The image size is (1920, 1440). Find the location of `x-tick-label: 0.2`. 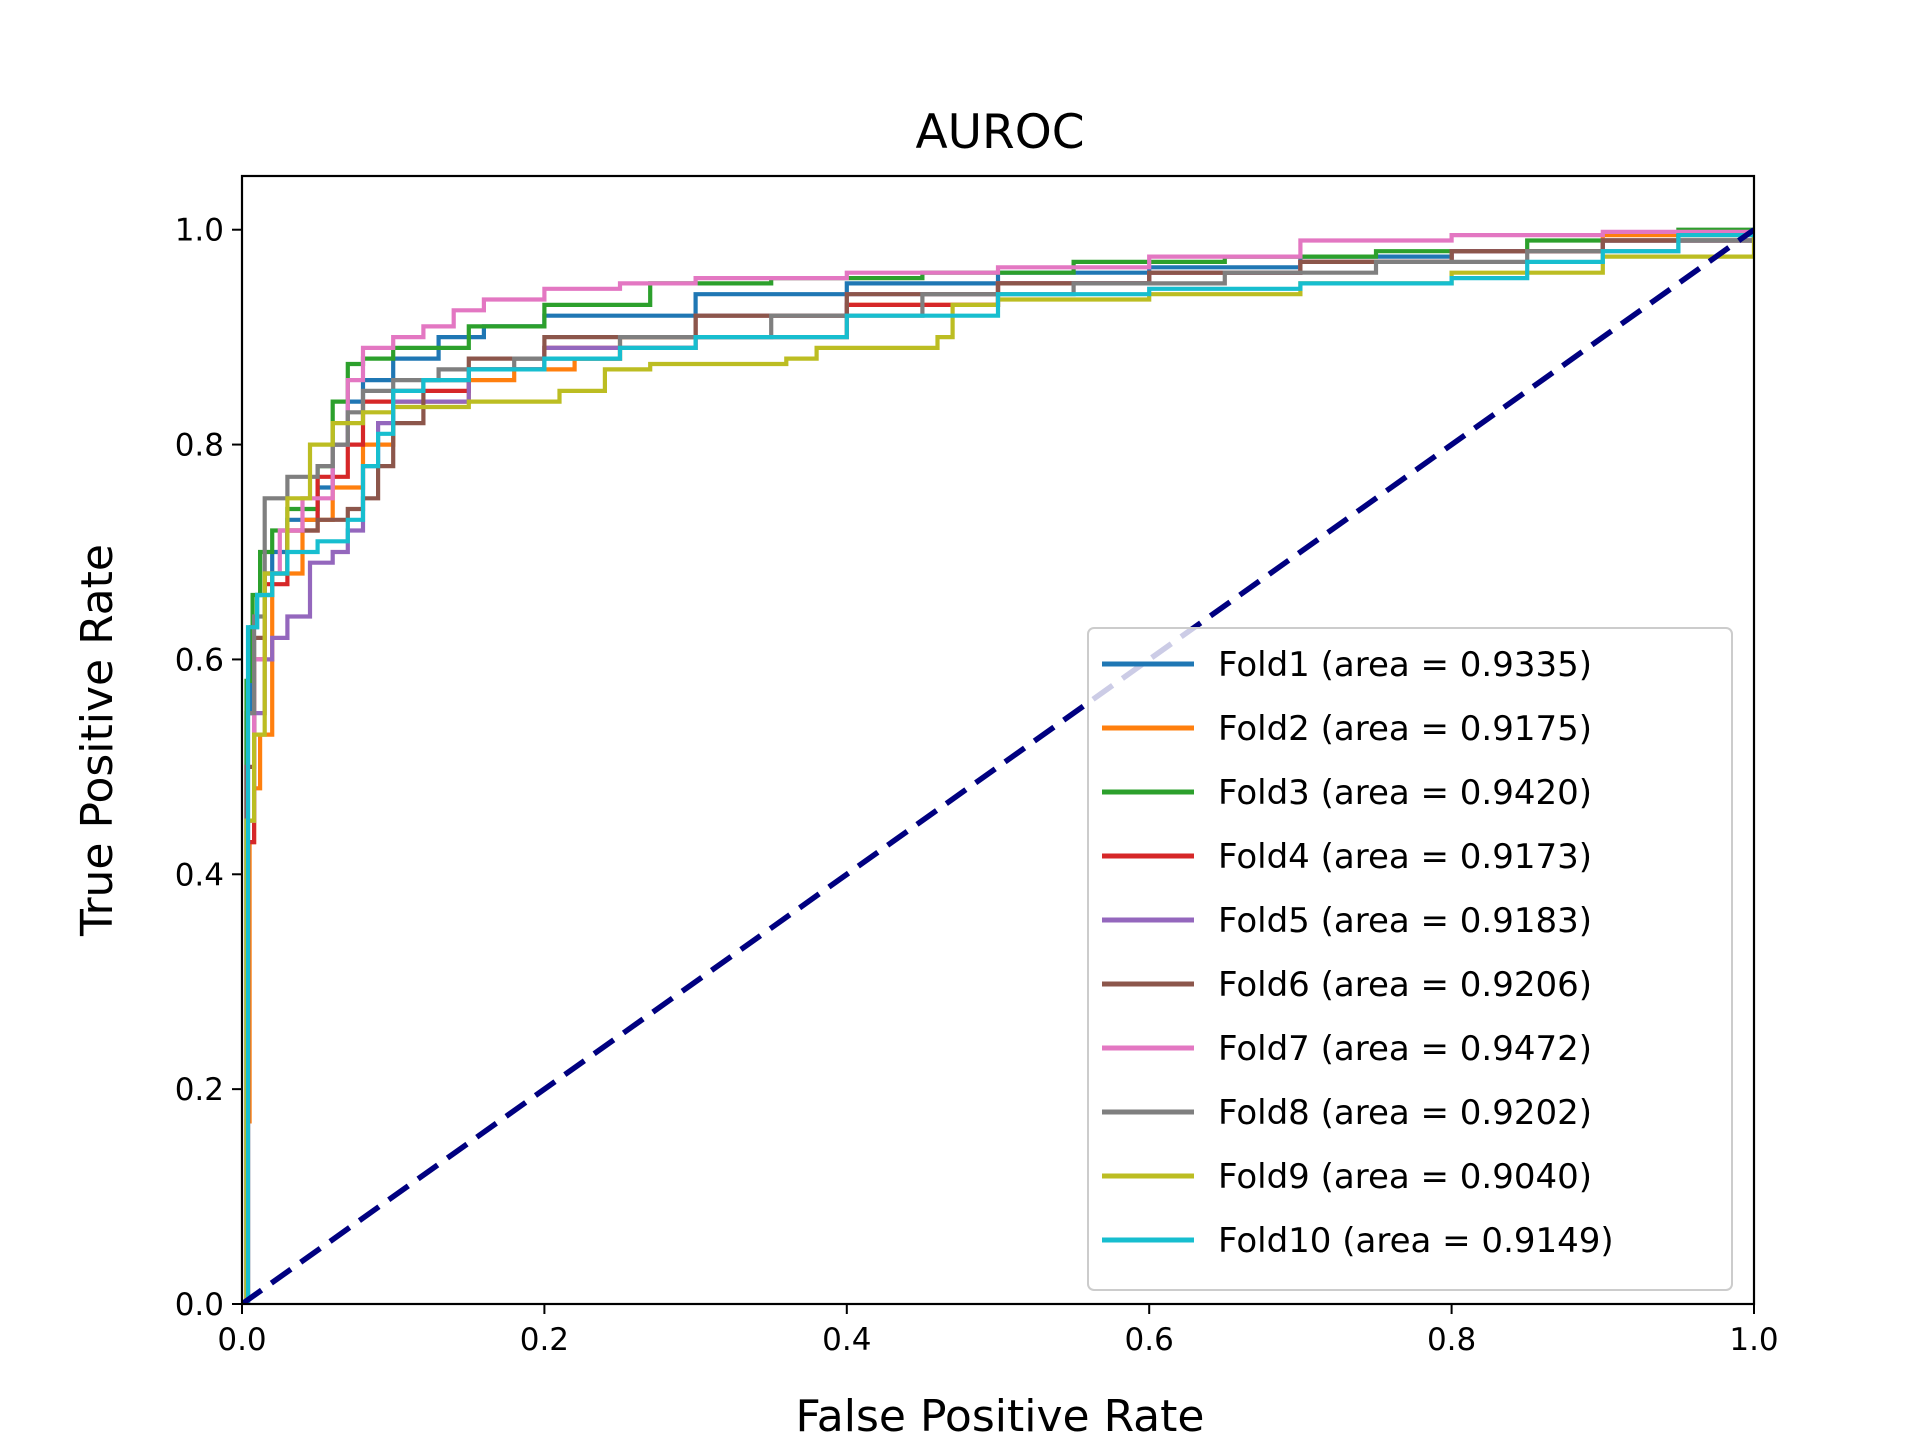

x-tick-label: 0.2 is located at coordinates (544, 1340).